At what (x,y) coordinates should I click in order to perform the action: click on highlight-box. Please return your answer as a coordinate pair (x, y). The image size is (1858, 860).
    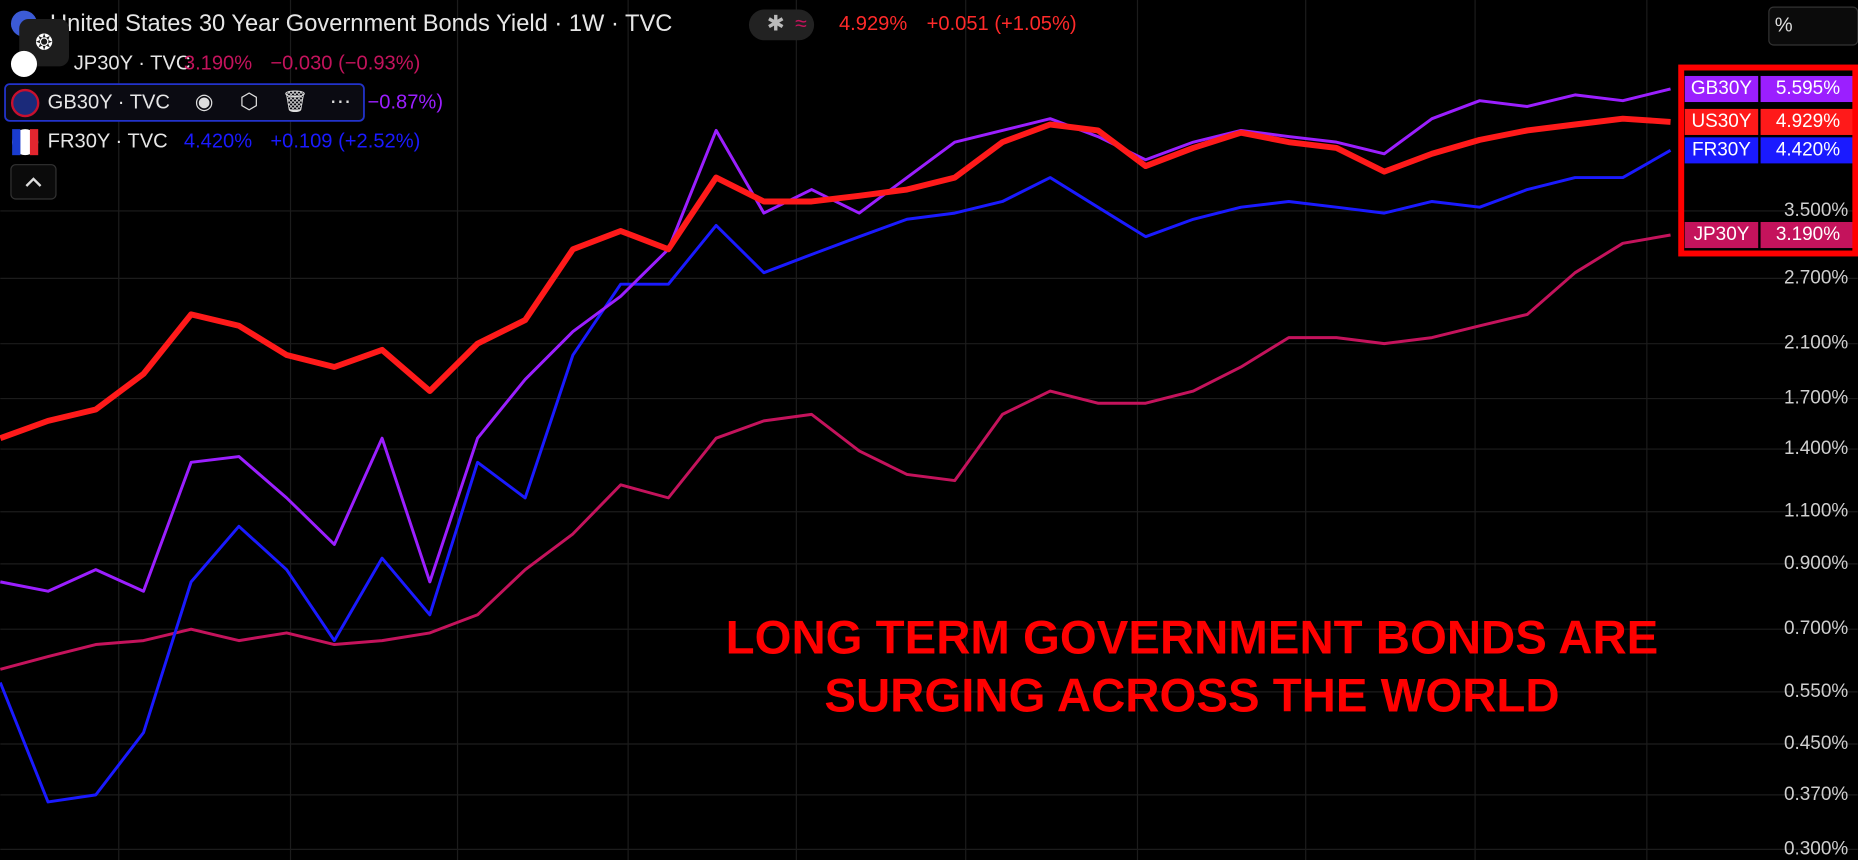
    Looking at the image, I should click on (1768, 160).